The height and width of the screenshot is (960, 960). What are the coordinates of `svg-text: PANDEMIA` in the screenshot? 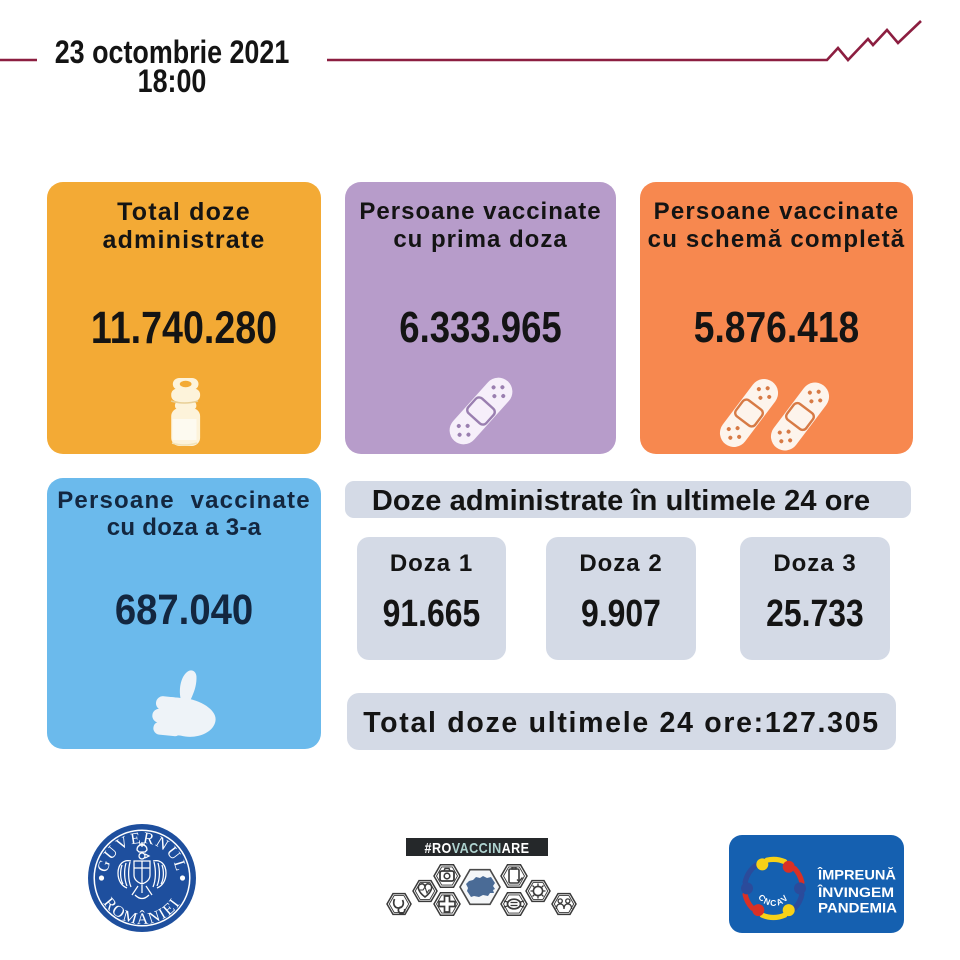 It's located at (857, 908).